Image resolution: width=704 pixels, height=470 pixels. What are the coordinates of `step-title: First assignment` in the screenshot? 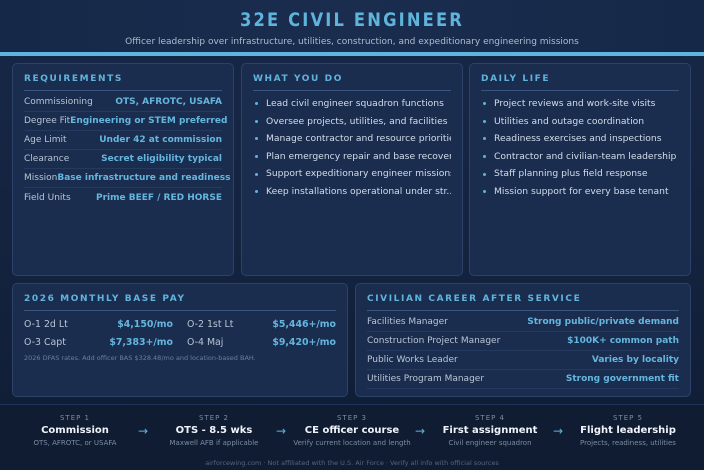 It's located at (490, 430).